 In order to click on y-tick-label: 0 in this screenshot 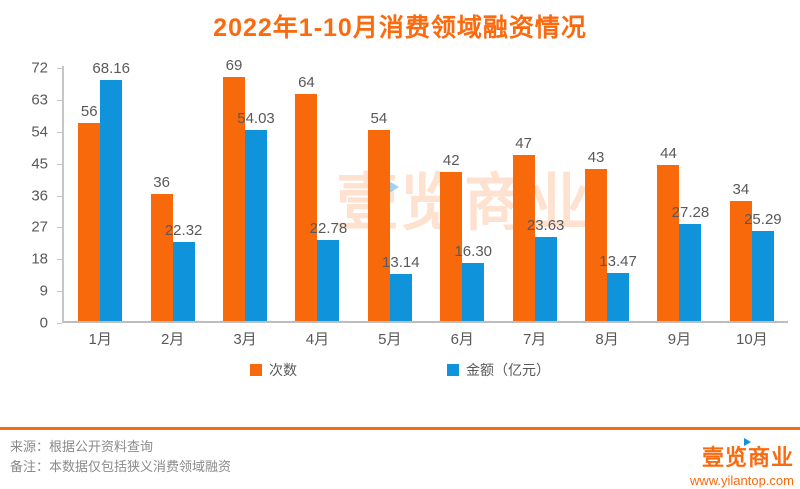, I will do `click(43, 323)`.